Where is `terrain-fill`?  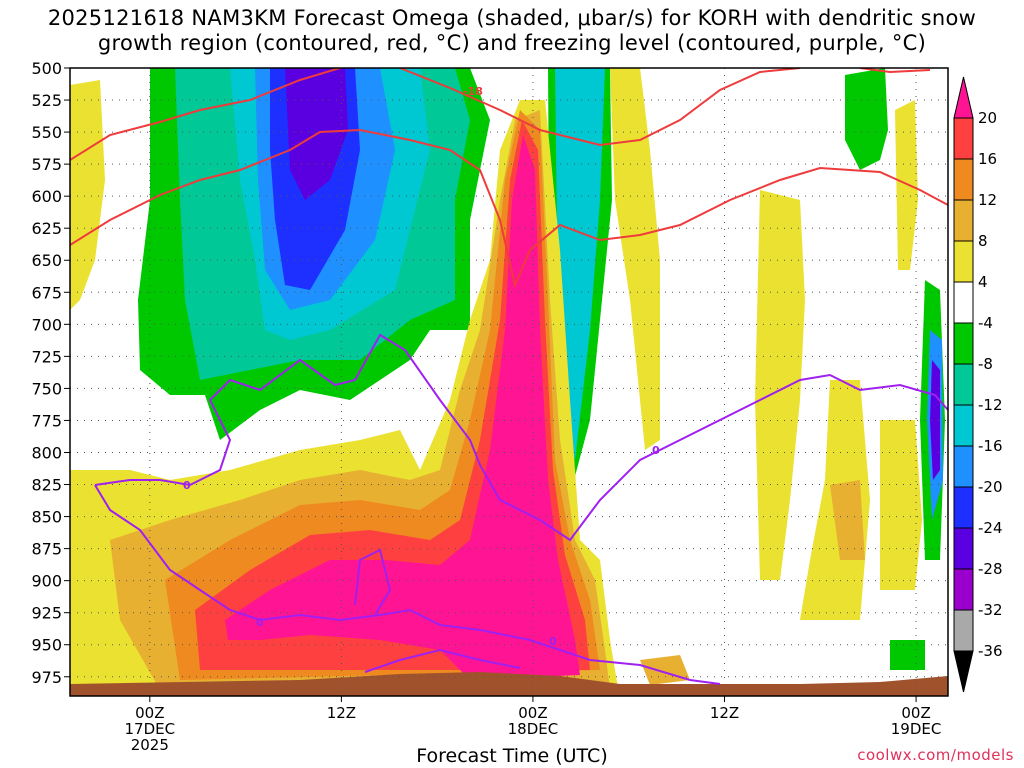
terrain-fill is located at coordinates (509, 684).